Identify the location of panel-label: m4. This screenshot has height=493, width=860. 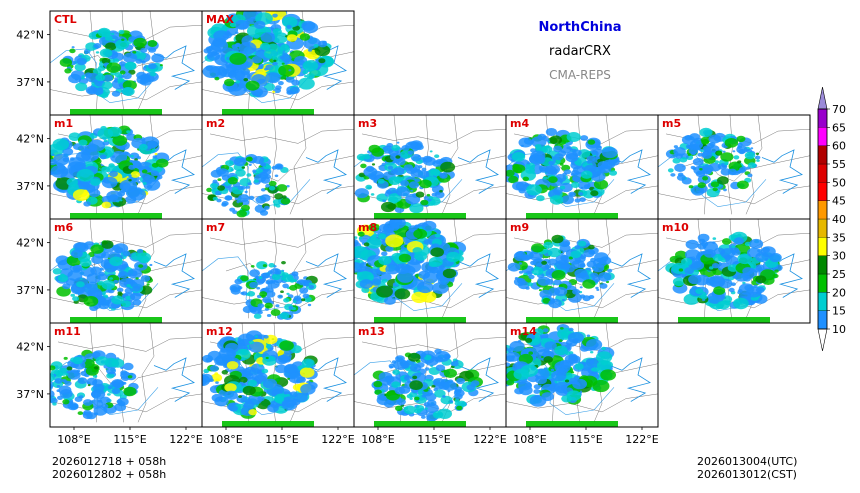
(519, 123).